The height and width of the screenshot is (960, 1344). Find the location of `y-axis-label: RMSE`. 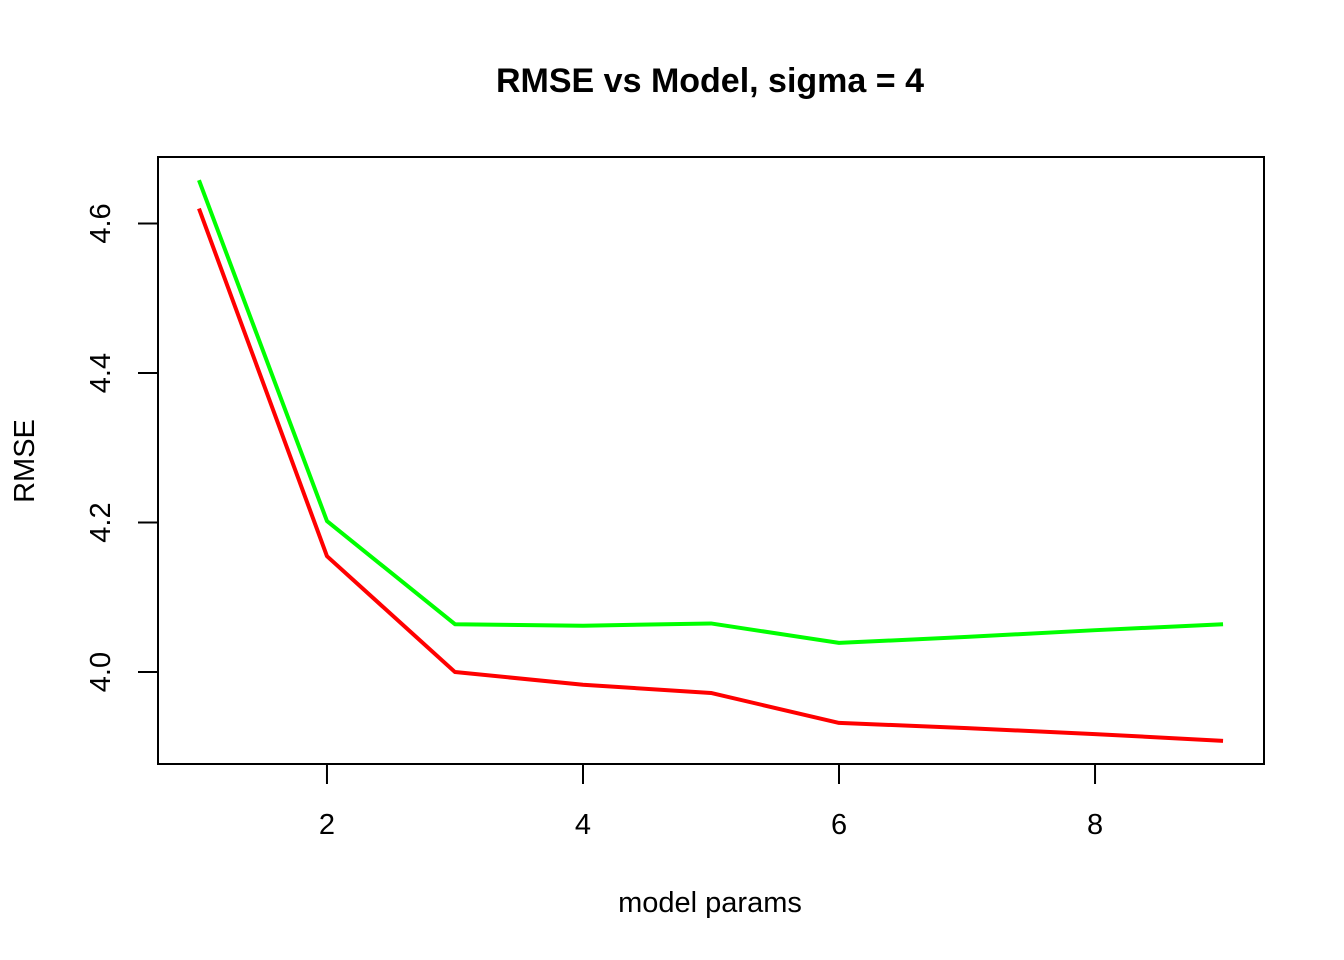

y-axis-label: RMSE is located at coordinates (25, 461).